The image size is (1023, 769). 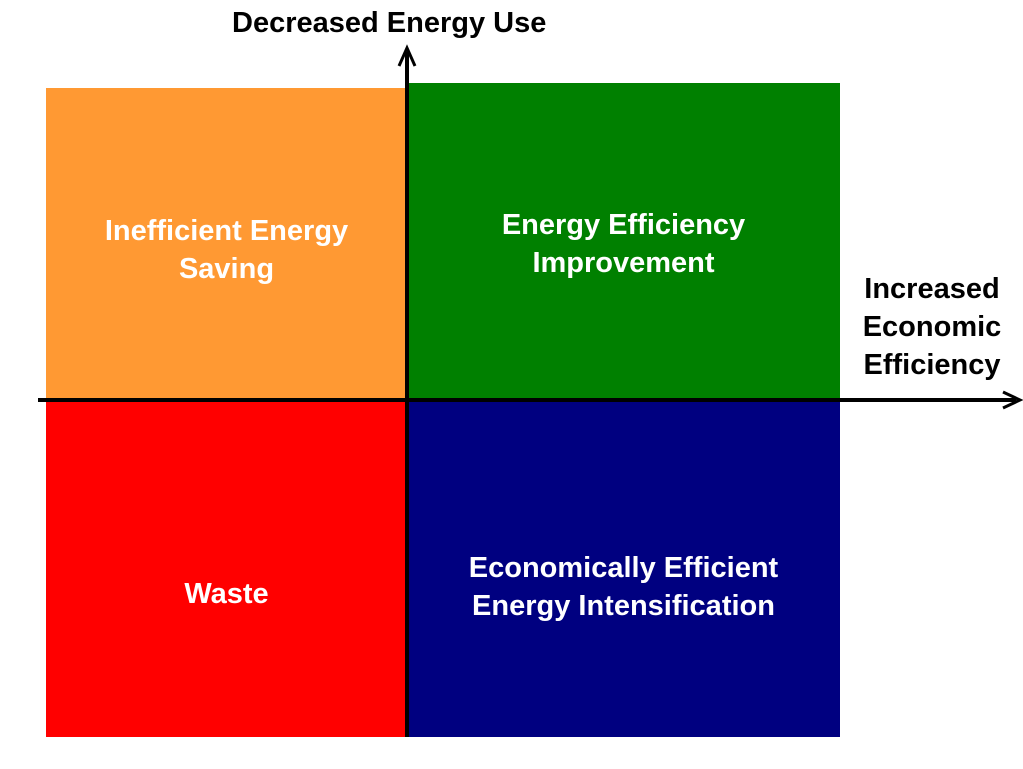 What do you see at coordinates (226, 594) in the screenshot?
I see `quadrant-label: Waste` at bounding box center [226, 594].